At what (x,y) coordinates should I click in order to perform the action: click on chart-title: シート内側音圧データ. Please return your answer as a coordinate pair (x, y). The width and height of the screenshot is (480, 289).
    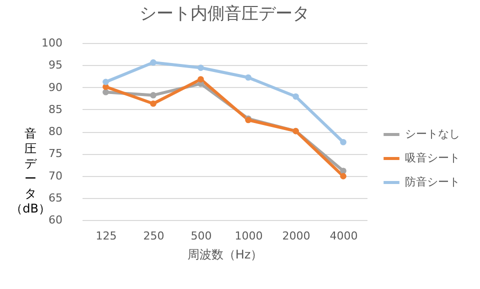
    Looking at the image, I should click on (225, 14).